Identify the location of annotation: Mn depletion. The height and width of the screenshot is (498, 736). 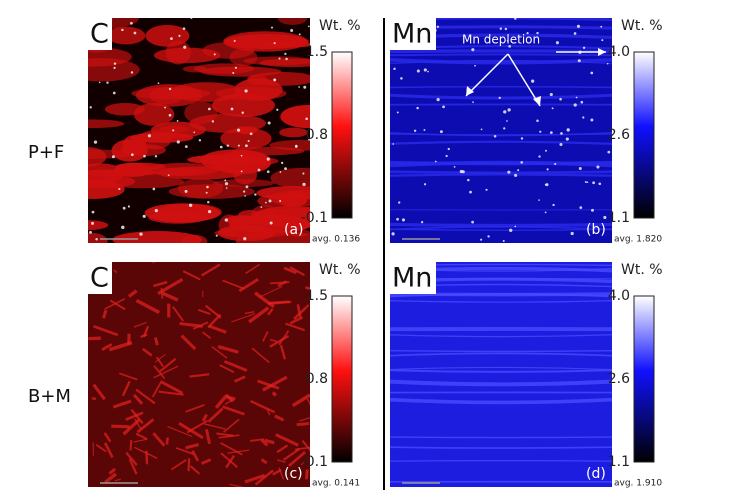
(501, 40).